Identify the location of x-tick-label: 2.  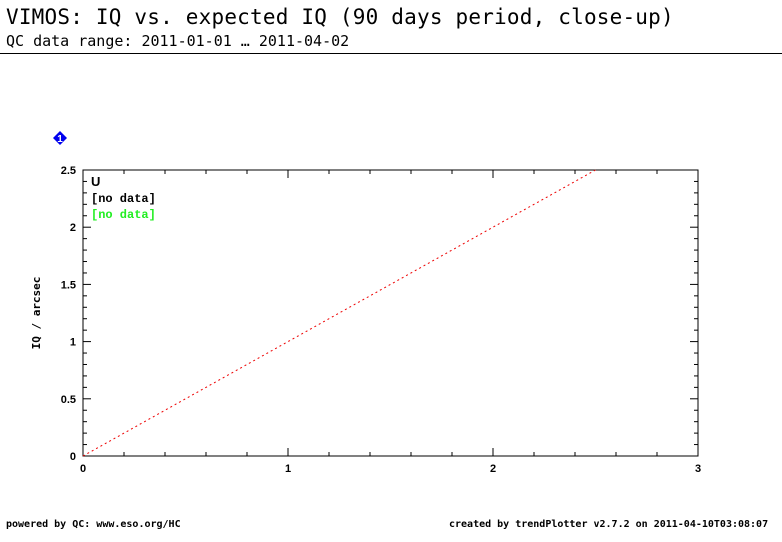
(493, 469).